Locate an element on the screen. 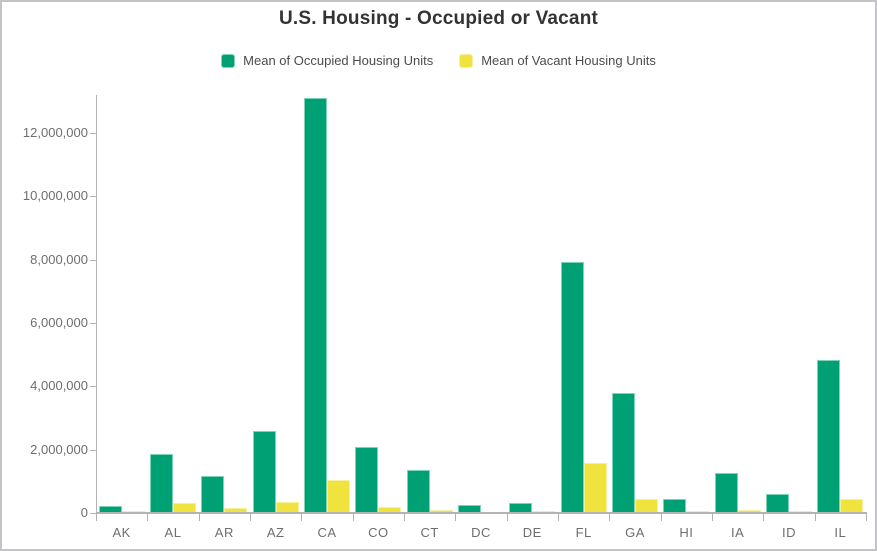 Image resolution: width=877 pixels, height=551 pixels. bar-occupied-HI is located at coordinates (675, 506).